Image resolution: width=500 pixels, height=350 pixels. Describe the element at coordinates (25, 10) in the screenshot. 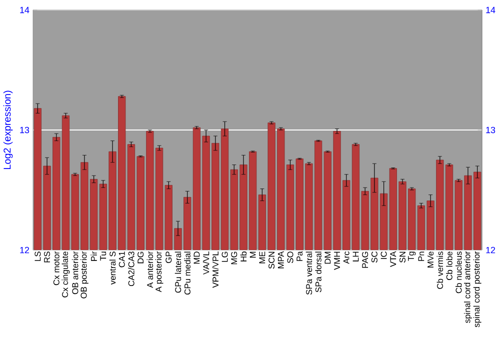

I see `y-tick-label: 14` at that location.